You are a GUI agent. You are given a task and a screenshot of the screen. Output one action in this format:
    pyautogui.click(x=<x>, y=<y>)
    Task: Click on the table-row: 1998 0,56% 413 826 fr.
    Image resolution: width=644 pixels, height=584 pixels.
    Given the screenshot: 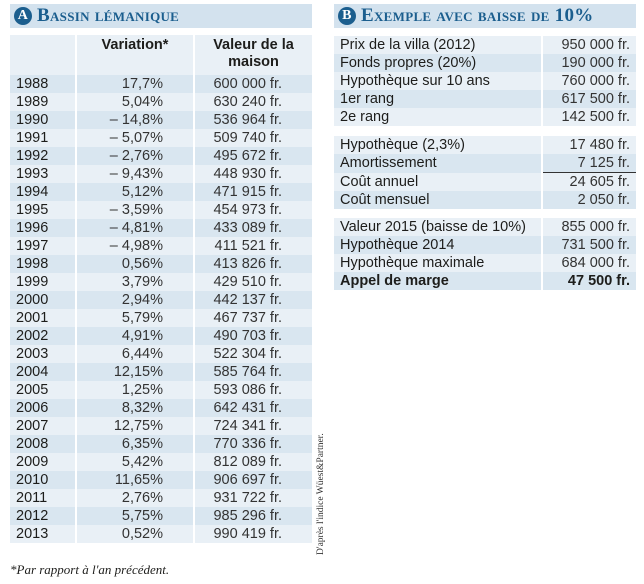 What is the action you would take?
    pyautogui.click(x=161, y=264)
    